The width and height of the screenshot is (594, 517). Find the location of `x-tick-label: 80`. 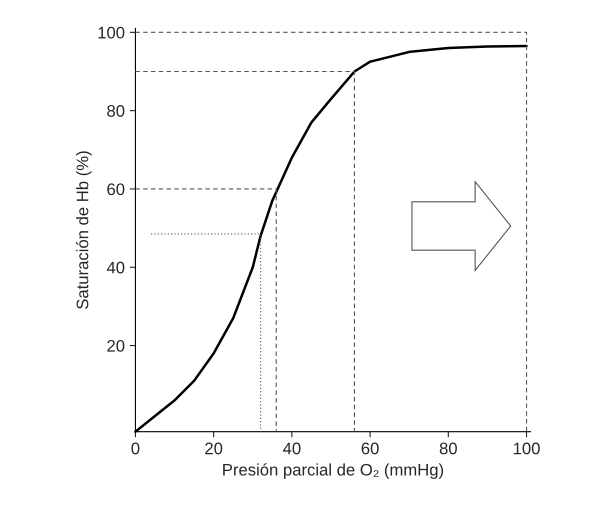

x-tick-label: 80 is located at coordinates (448, 448).